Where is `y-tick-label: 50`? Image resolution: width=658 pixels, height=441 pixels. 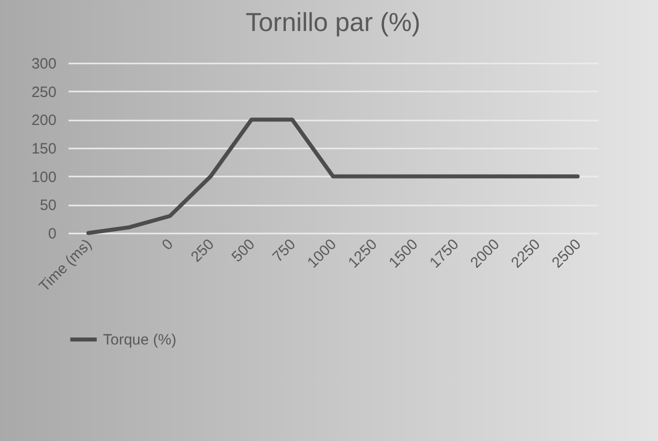 y-tick-label: 50 is located at coordinates (48, 205).